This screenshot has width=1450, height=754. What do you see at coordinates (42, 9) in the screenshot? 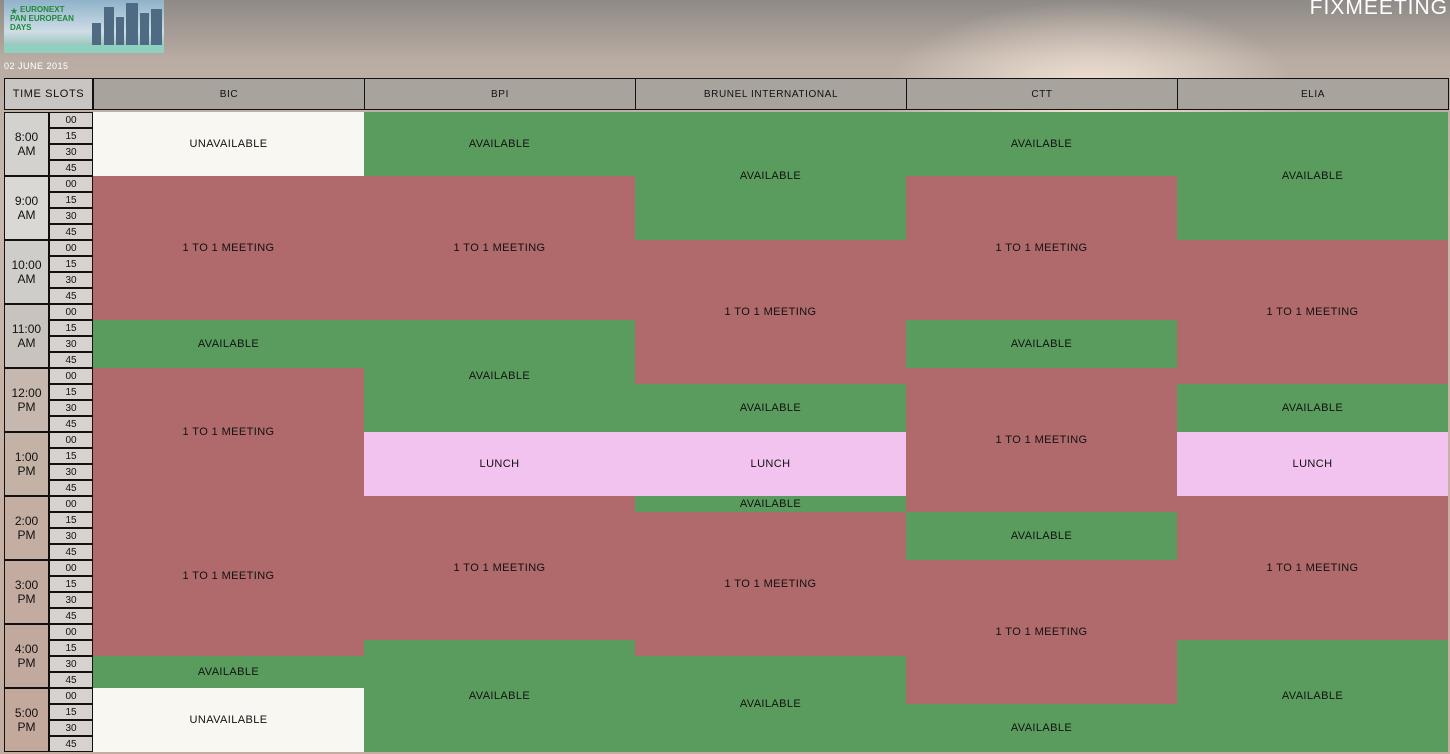
I see `logo-line-1: EURONEXT` at bounding box center [42, 9].